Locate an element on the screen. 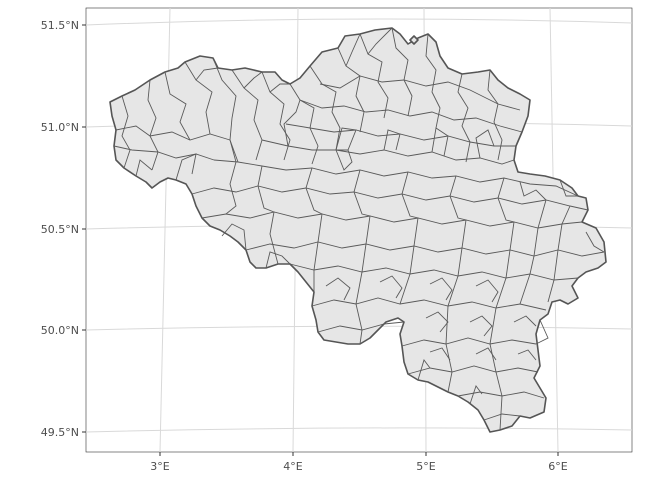 The height and width of the screenshot is (480, 672). y-tick-label: 50.5°N is located at coordinates (60, 229).